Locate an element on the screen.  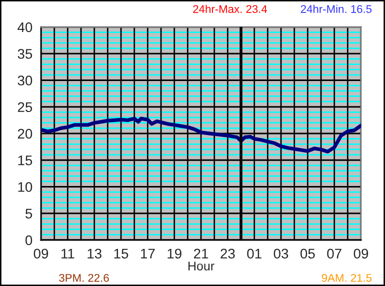
x-tick-label: 23 is located at coordinates (227, 253).